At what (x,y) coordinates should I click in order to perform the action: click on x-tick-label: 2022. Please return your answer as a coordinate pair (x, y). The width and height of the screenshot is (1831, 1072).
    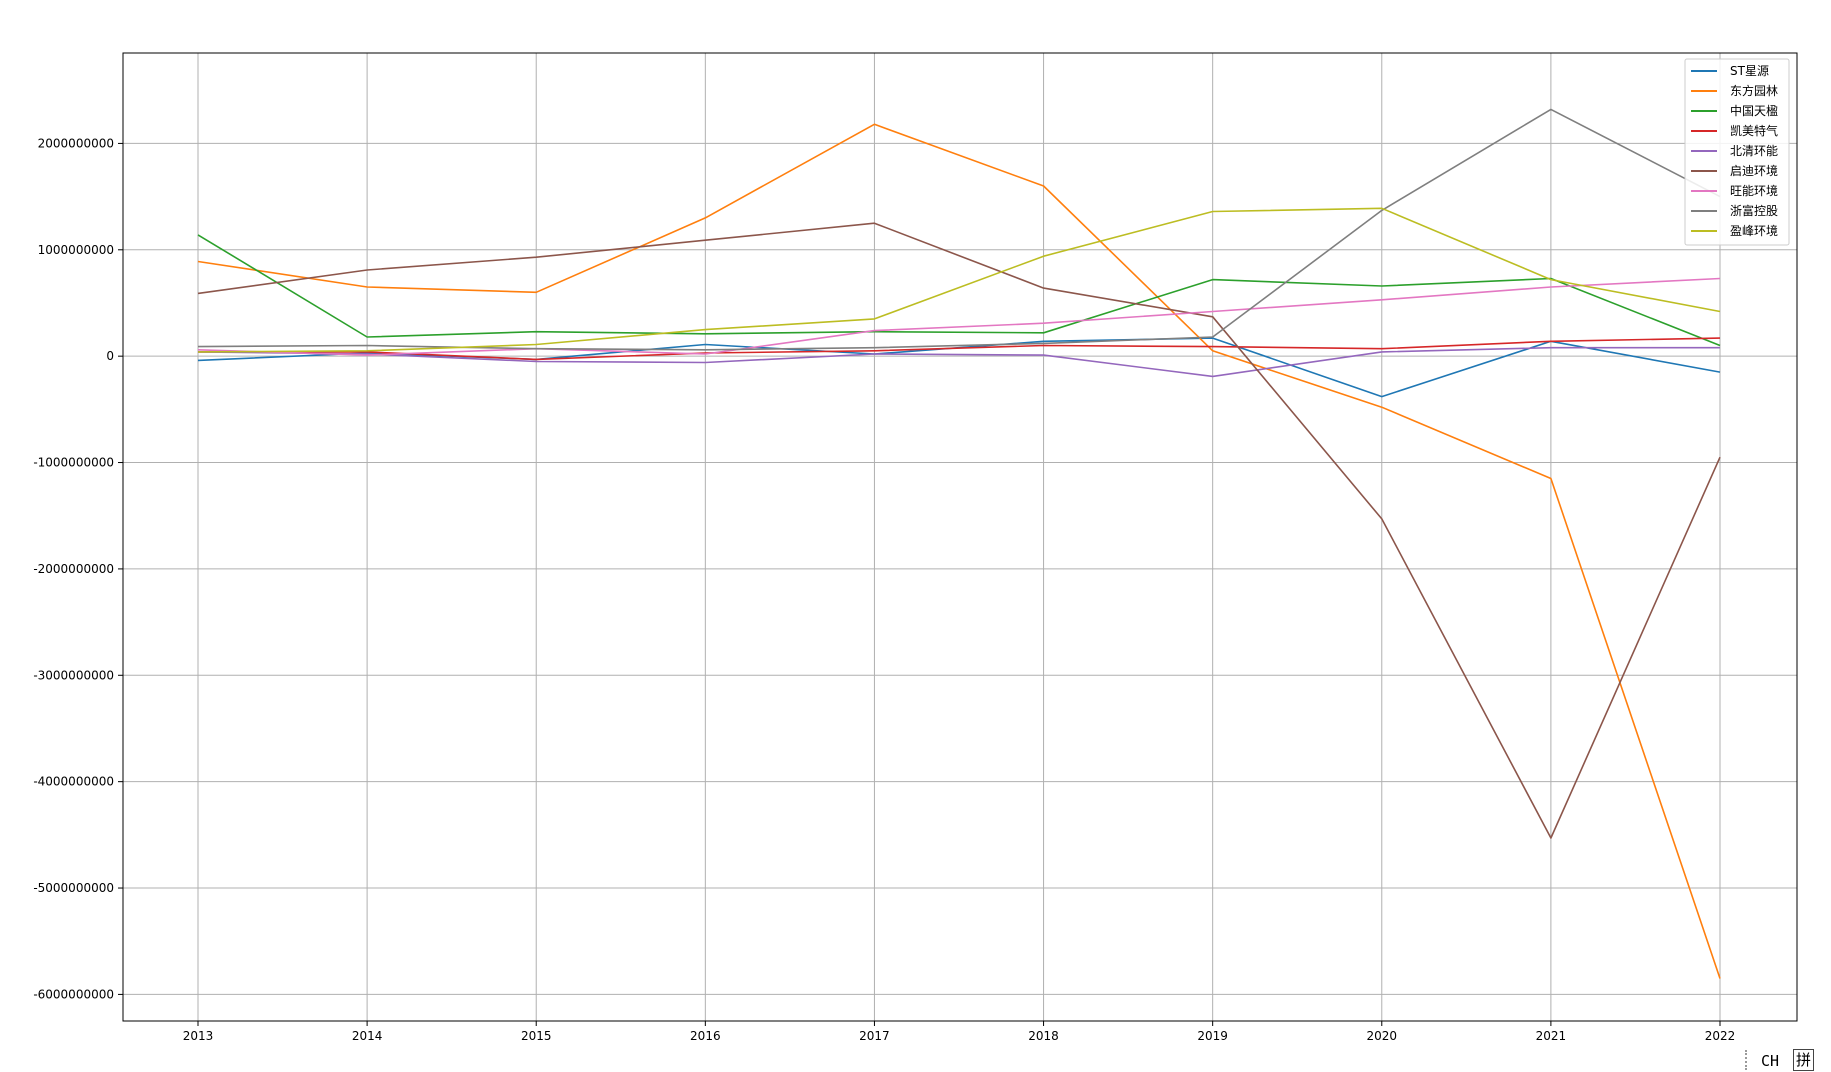
    Looking at the image, I should click on (1720, 1036).